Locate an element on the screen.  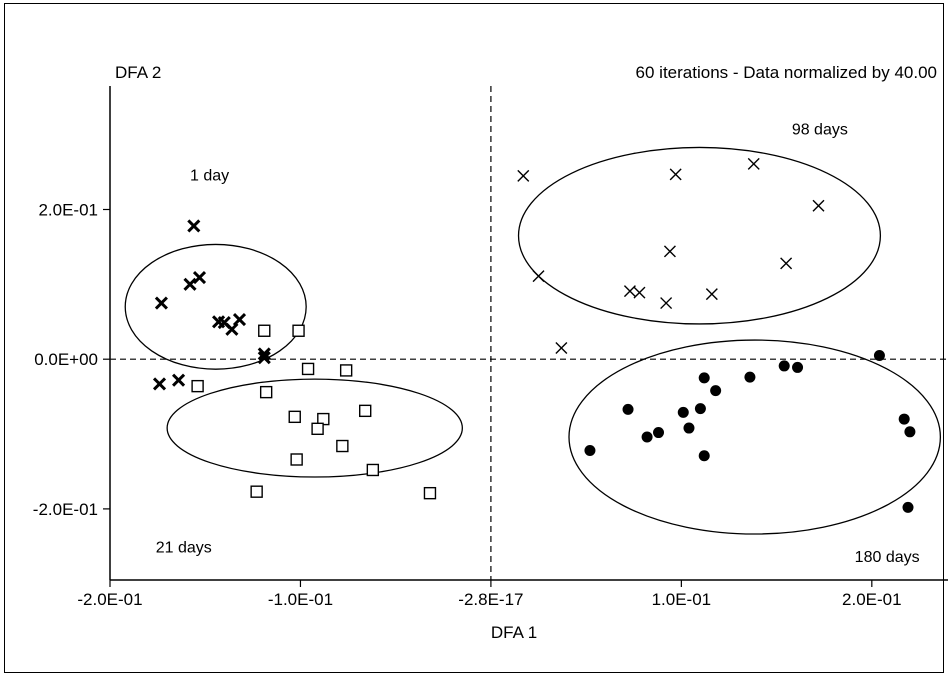
group-label: 1 day is located at coordinates (209, 175).